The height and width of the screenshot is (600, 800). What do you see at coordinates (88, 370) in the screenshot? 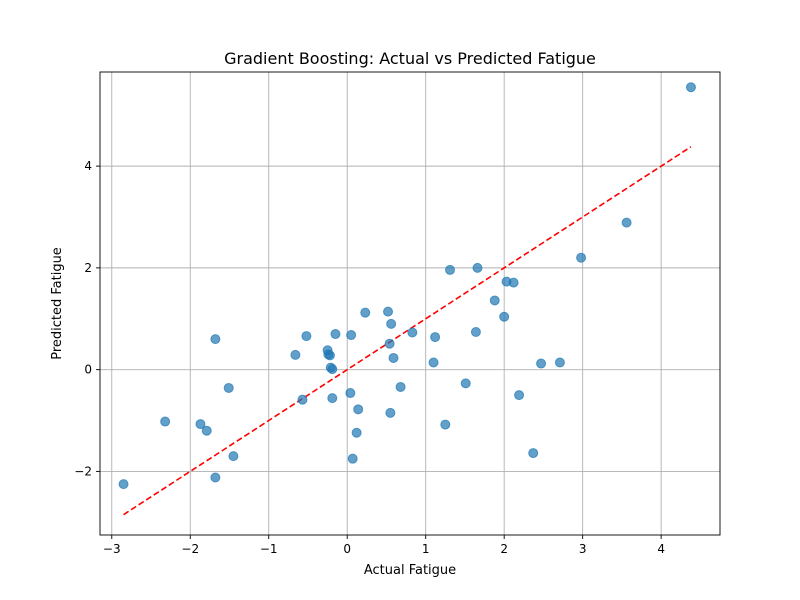
I see `y-tick-label: 0` at bounding box center [88, 370].